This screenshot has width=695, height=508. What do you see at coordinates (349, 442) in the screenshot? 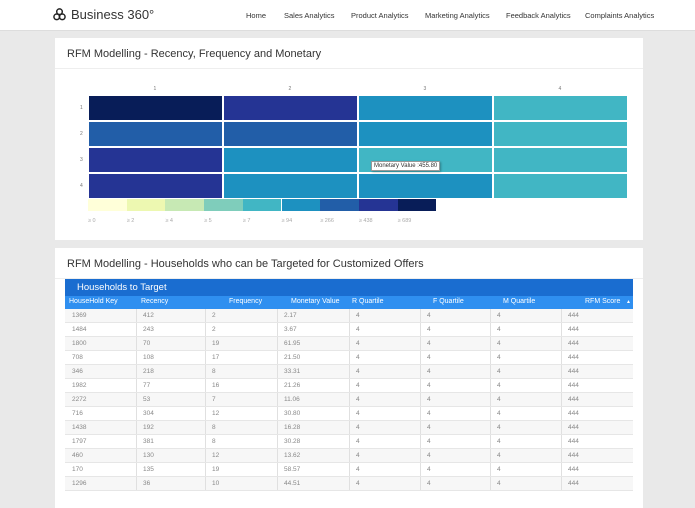
I see `table-row: 1797 381 8 30.28 4 4 4 444` at bounding box center [349, 442].